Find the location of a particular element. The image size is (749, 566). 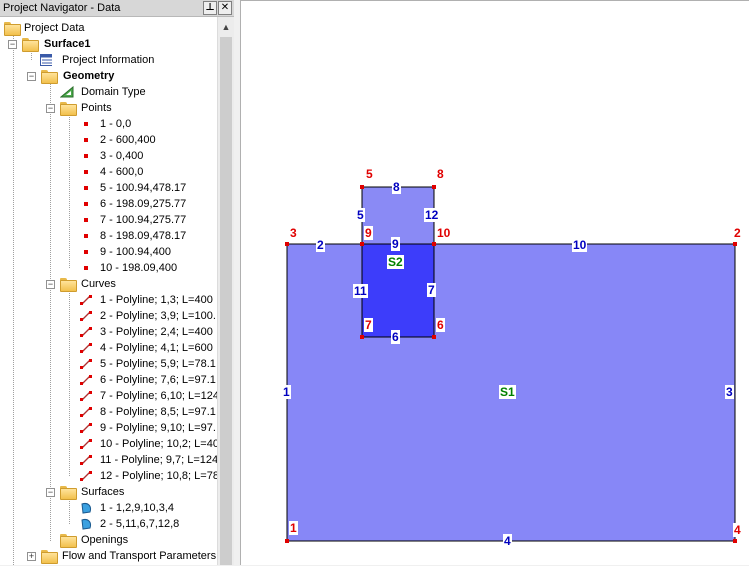

table-icon is located at coordinates (46, 60).